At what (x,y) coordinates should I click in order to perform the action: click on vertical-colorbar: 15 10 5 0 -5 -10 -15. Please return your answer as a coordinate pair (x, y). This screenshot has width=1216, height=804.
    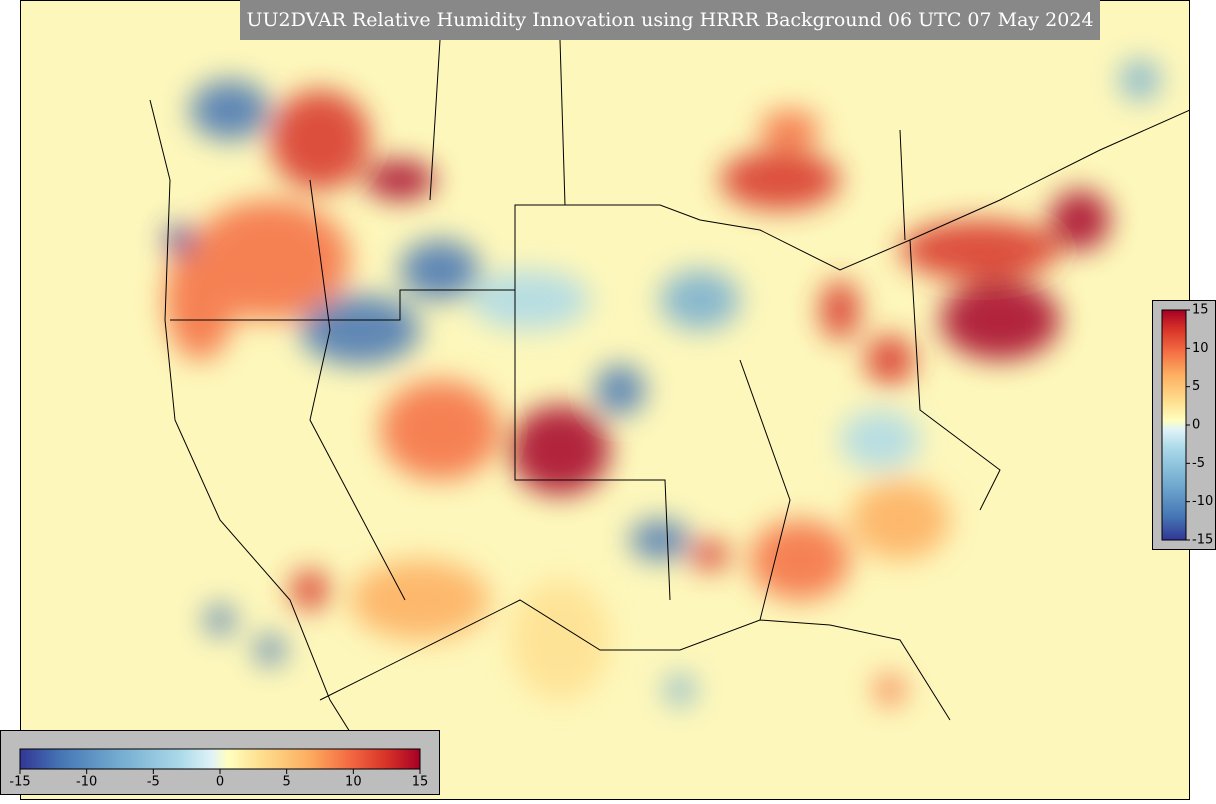
    Looking at the image, I should click on (1184, 425).